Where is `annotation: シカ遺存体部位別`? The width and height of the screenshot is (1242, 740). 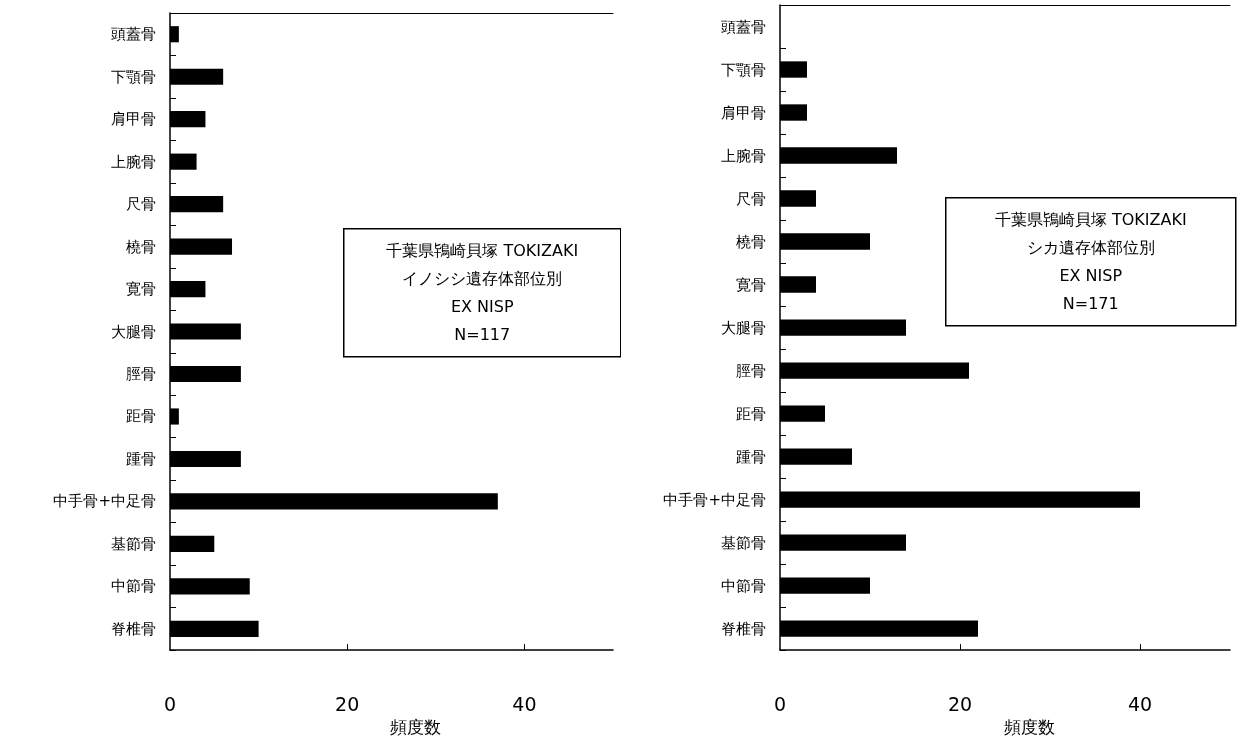
annotation: シカ遺存体部位別 is located at coordinates (1090, 248).